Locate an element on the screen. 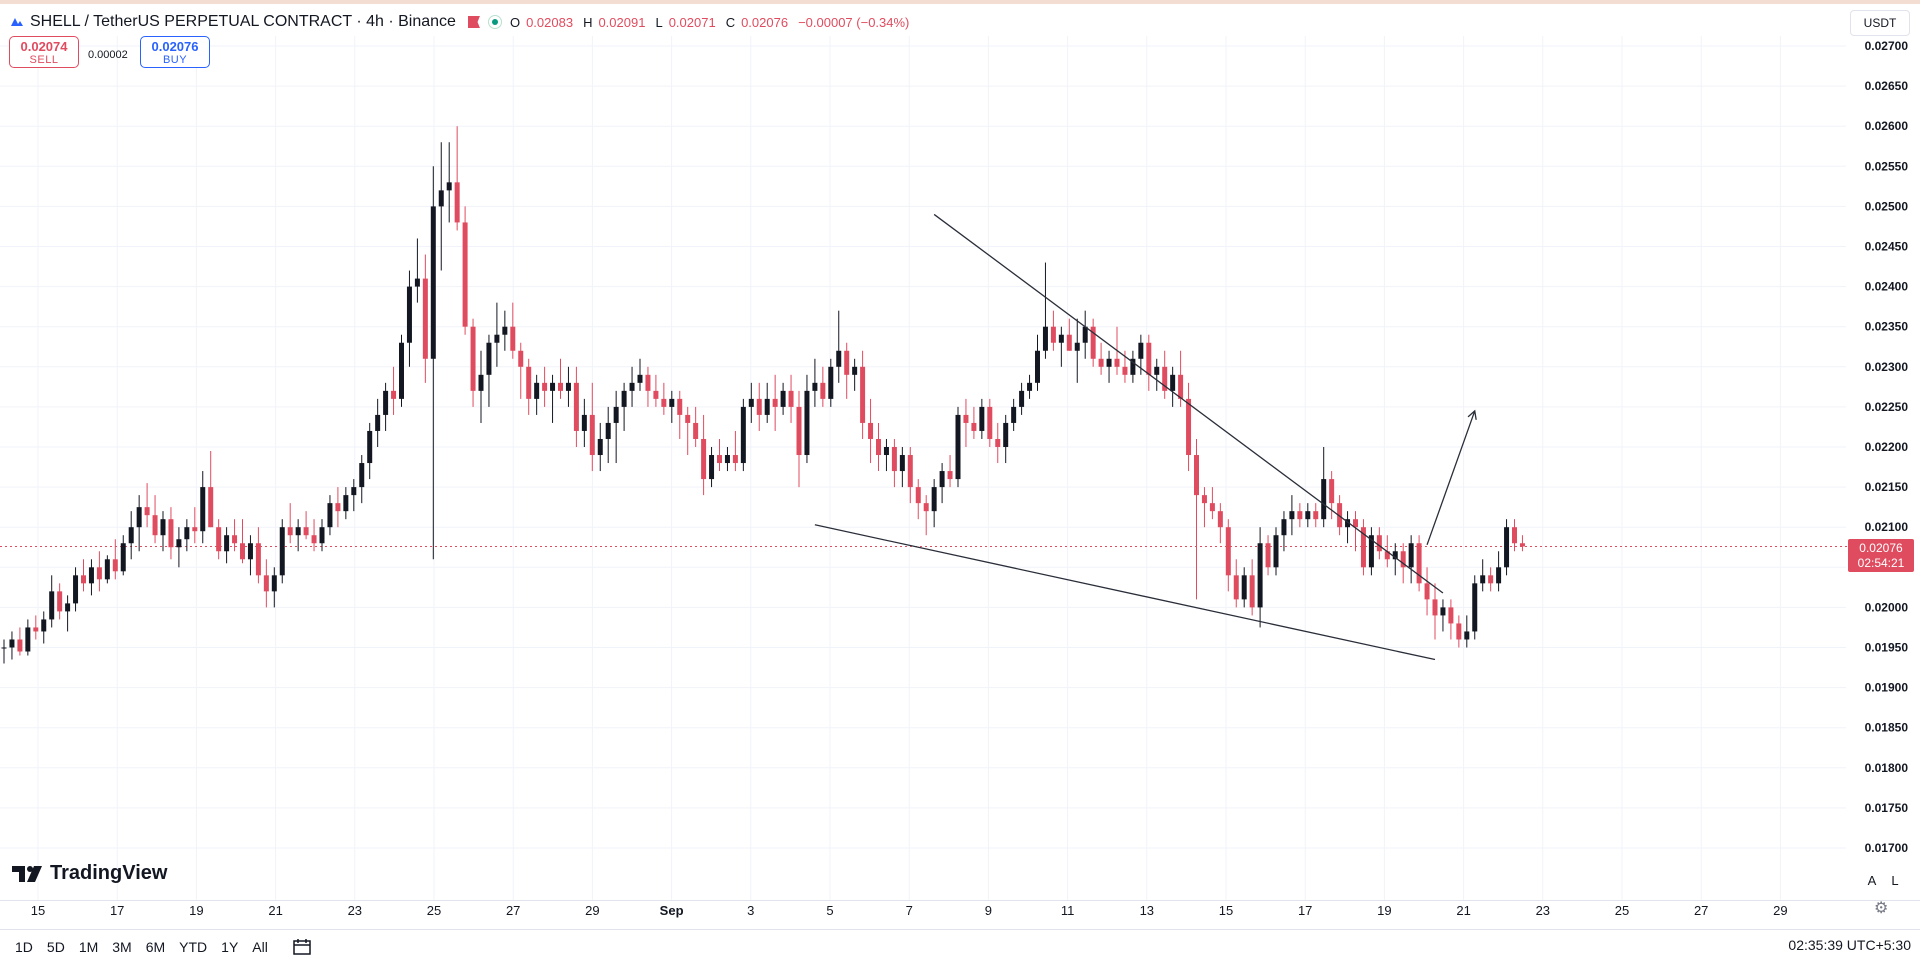 The height and width of the screenshot is (963, 1920). currency-selector: USDT is located at coordinates (1880, 23).